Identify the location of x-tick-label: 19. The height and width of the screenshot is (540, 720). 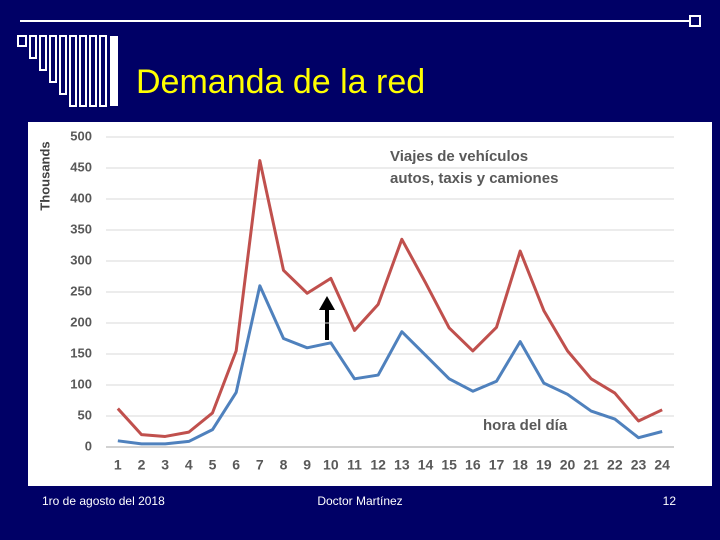
(544, 465).